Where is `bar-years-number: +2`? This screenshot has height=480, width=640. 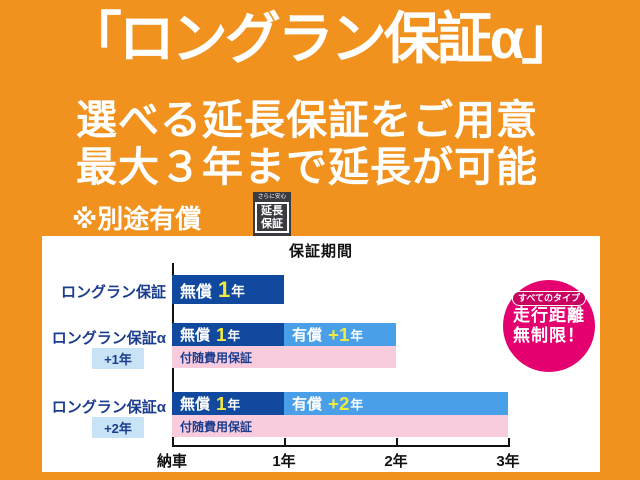
bar-years-number: +2 is located at coordinates (339, 403).